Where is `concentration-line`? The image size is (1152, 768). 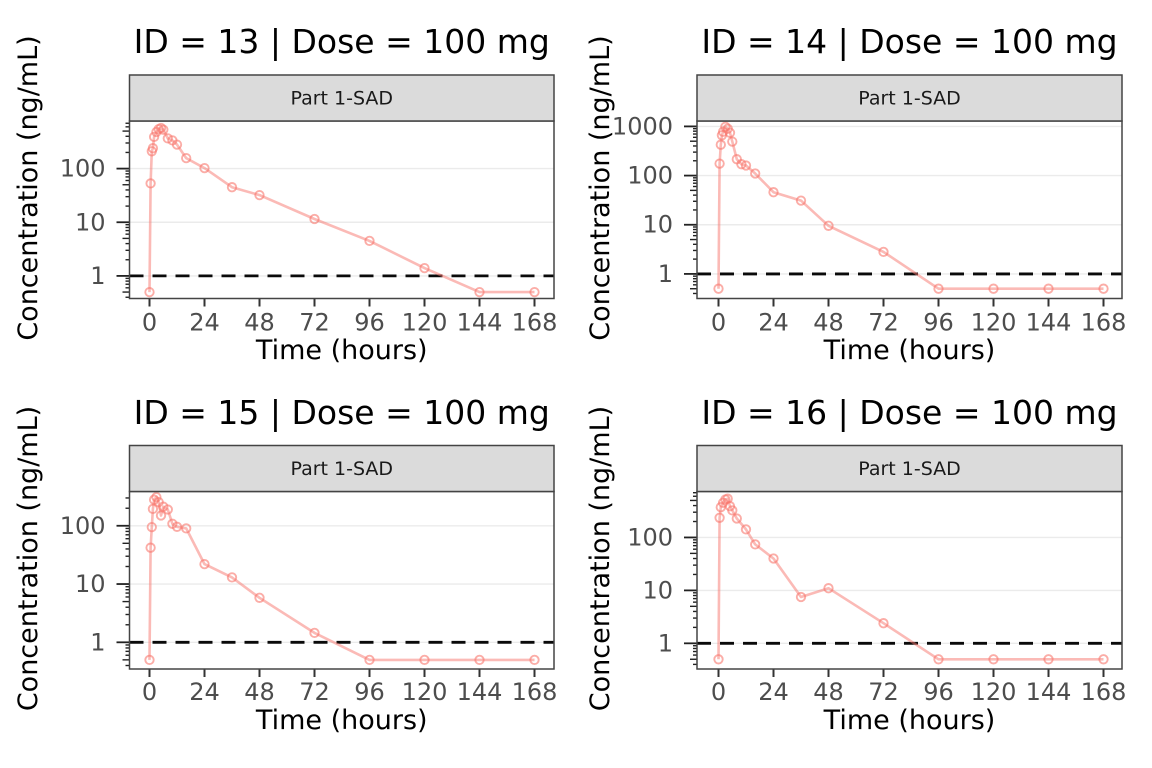
concentration-line is located at coordinates (341, 578).